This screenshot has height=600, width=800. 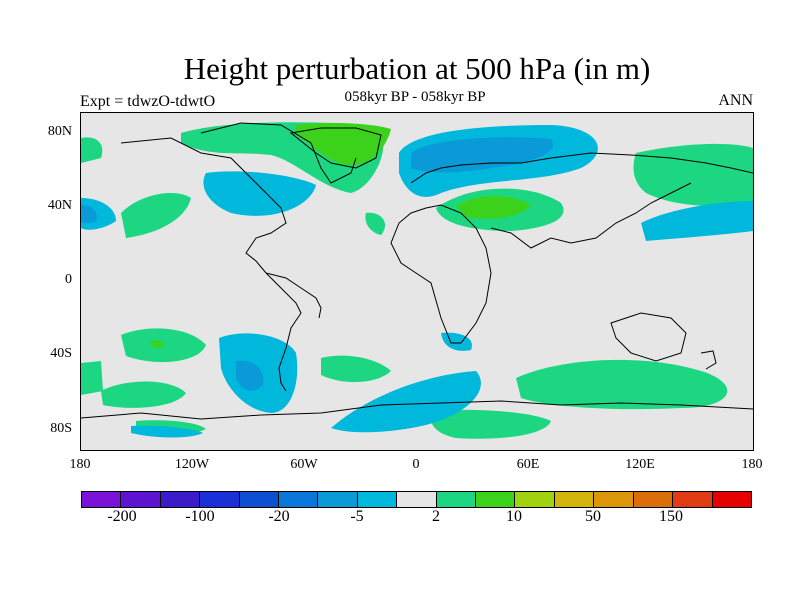 I want to click on lon-tick-120e: 120E, so click(x=640, y=464).